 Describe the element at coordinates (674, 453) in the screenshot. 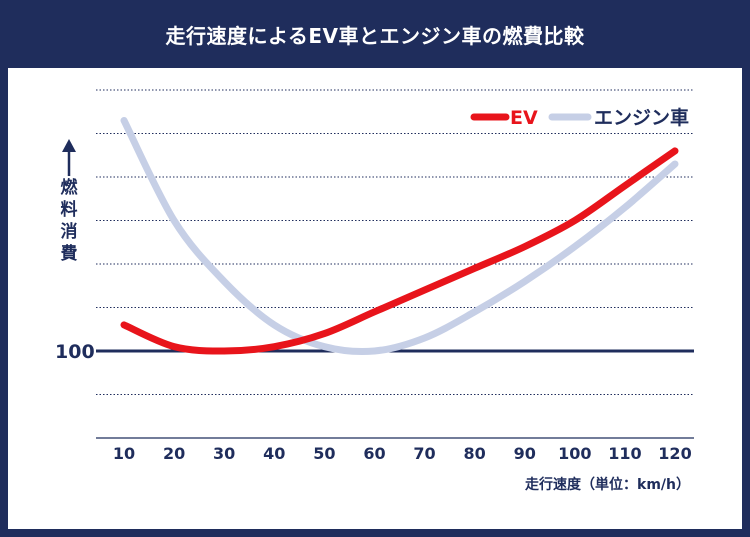

I see `x-tick-label: 120` at that location.